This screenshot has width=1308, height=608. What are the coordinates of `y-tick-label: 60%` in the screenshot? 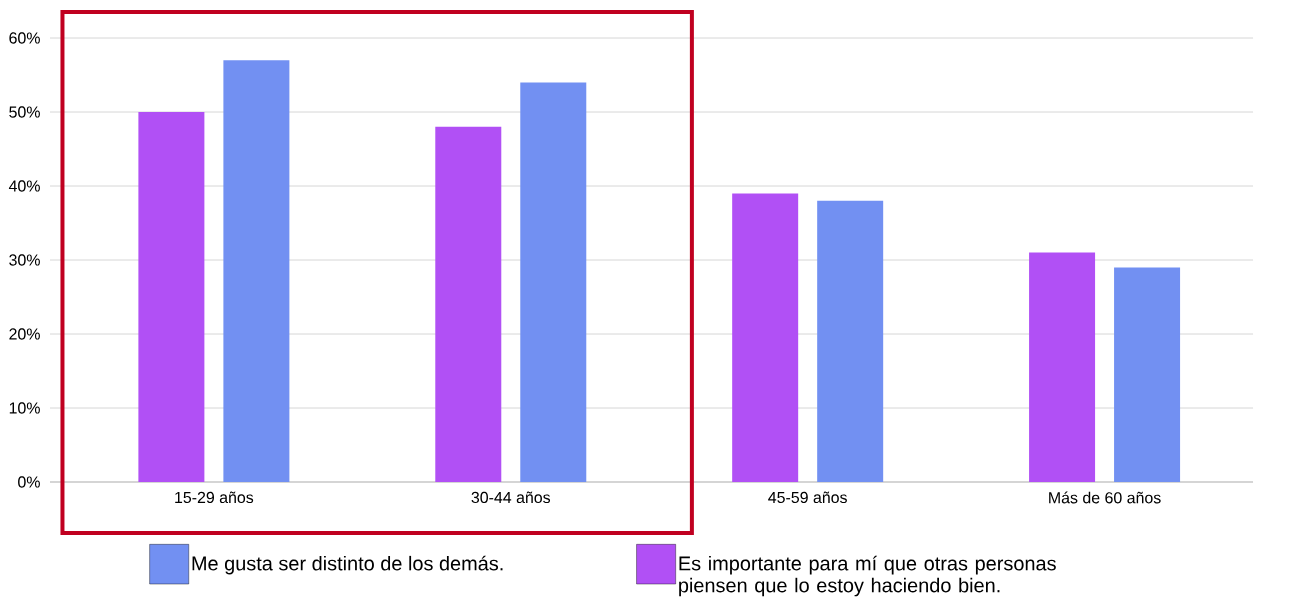 It's located at (24, 38).